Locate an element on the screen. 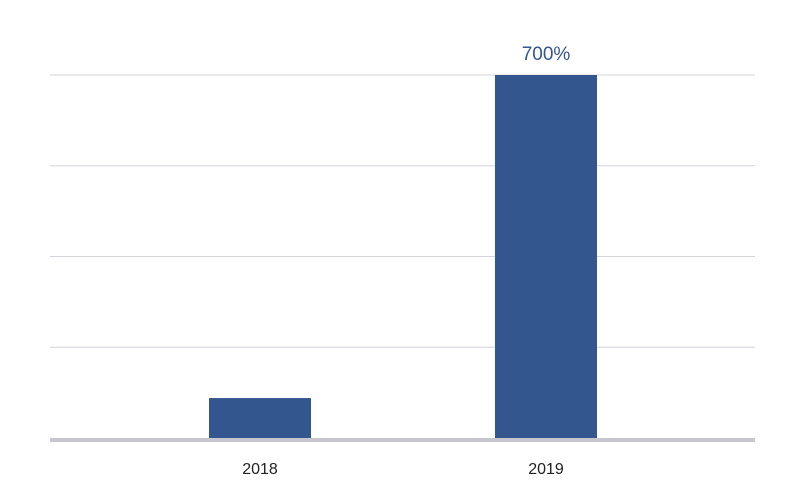  value-label: 700% is located at coordinates (546, 54).